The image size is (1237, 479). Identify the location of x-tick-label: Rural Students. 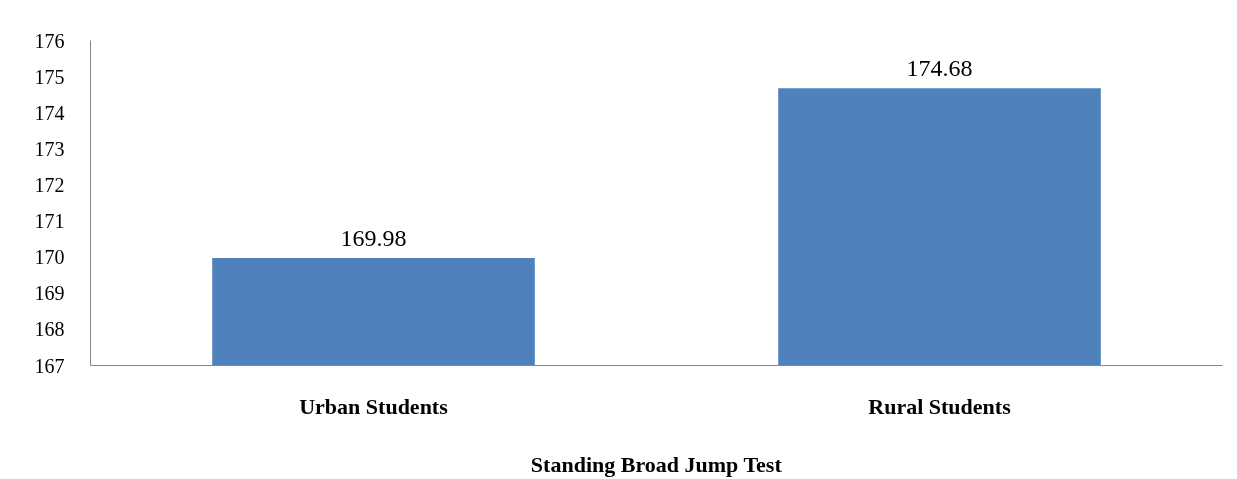
(940, 406).